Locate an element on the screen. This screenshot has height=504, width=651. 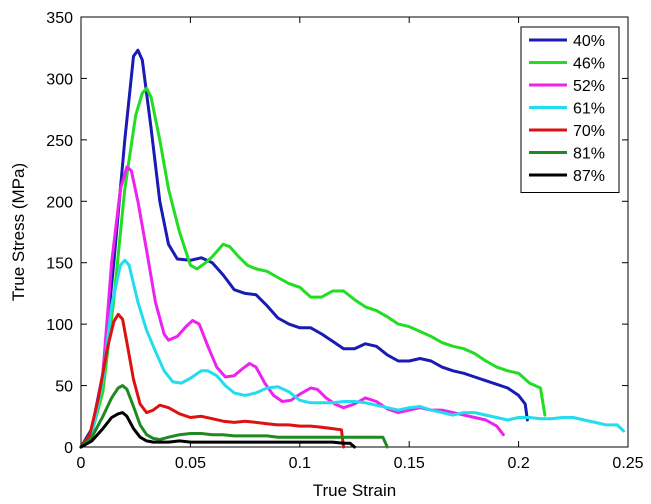
legend-label: 81% is located at coordinates (589, 154).